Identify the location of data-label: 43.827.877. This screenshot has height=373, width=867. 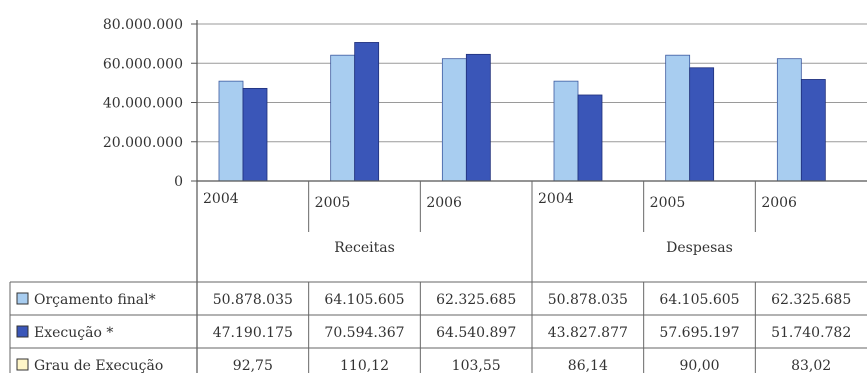
(588, 333).